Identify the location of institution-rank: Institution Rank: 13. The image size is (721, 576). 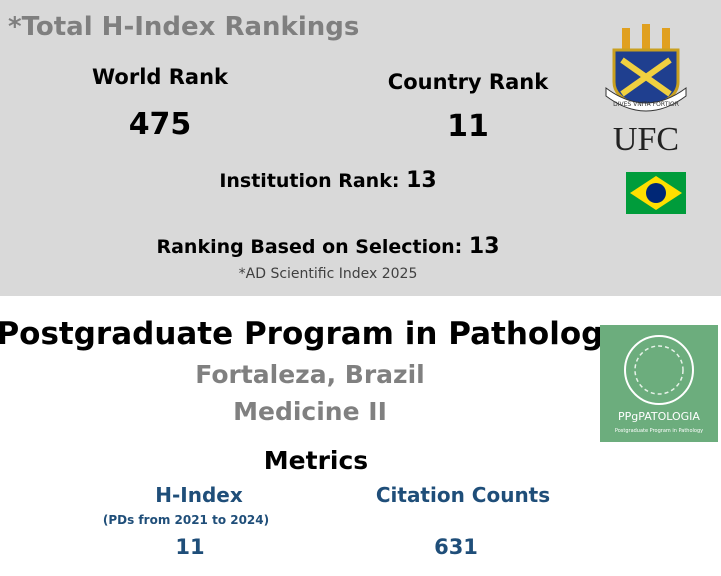
(327, 180).